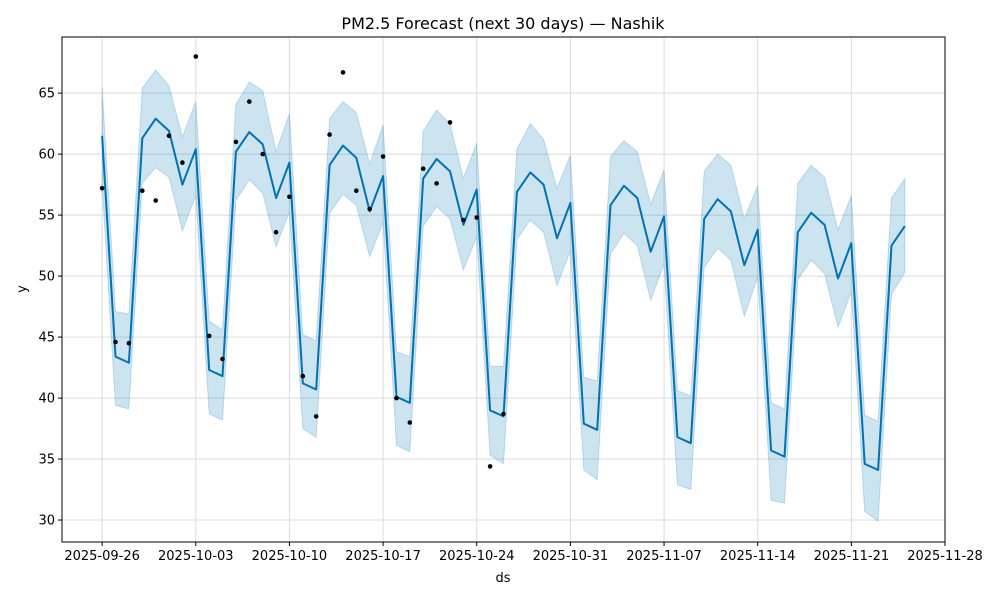 The width and height of the screenshot is (1000, 600). Describe the element at coordinates (852, 556) in the screenshot. I see `x-tick-label: 2025-11-21` at that location.